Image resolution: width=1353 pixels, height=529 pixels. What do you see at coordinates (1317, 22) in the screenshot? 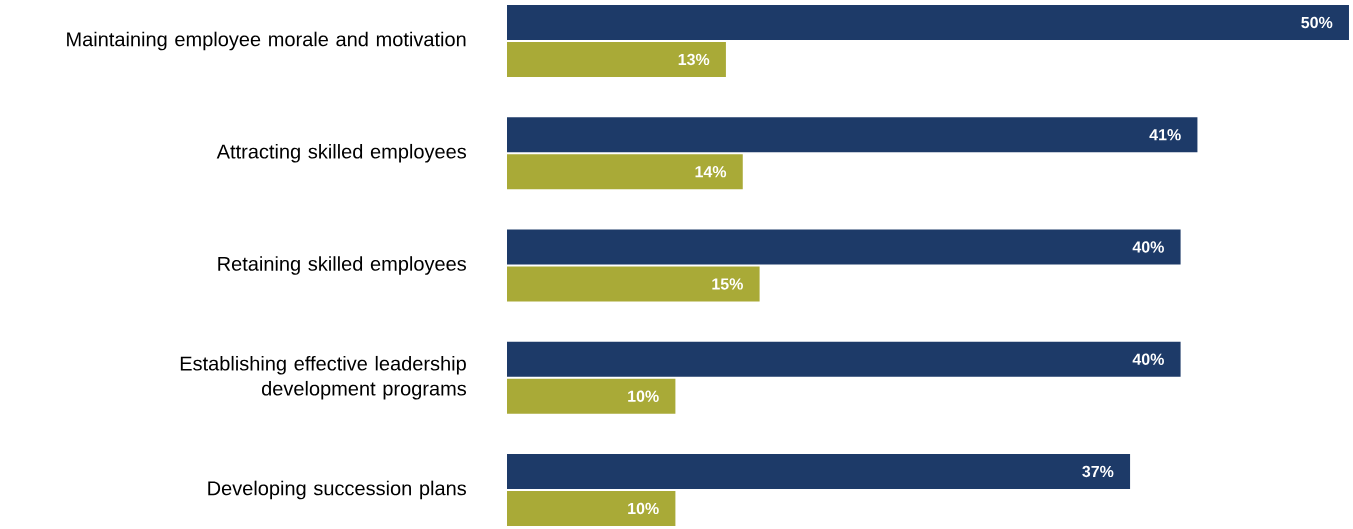
I see `data-label: 50%` at bounding box center [1317, 22].